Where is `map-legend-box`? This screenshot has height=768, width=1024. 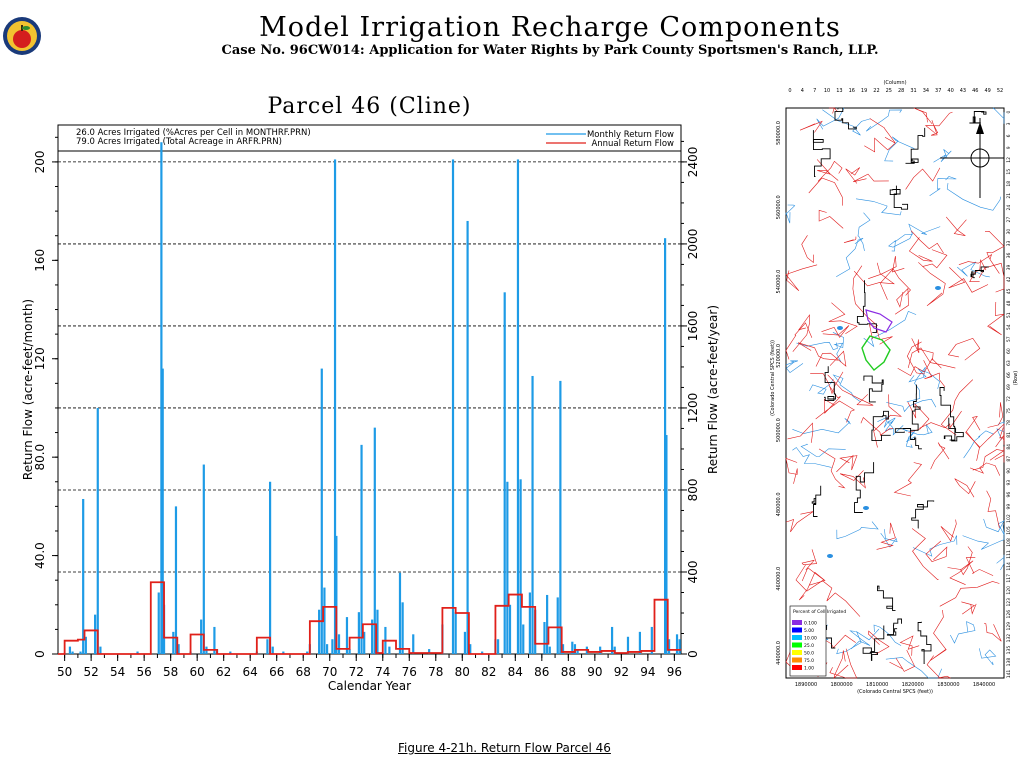 map-legend-box is located at coordinates (808, 641).